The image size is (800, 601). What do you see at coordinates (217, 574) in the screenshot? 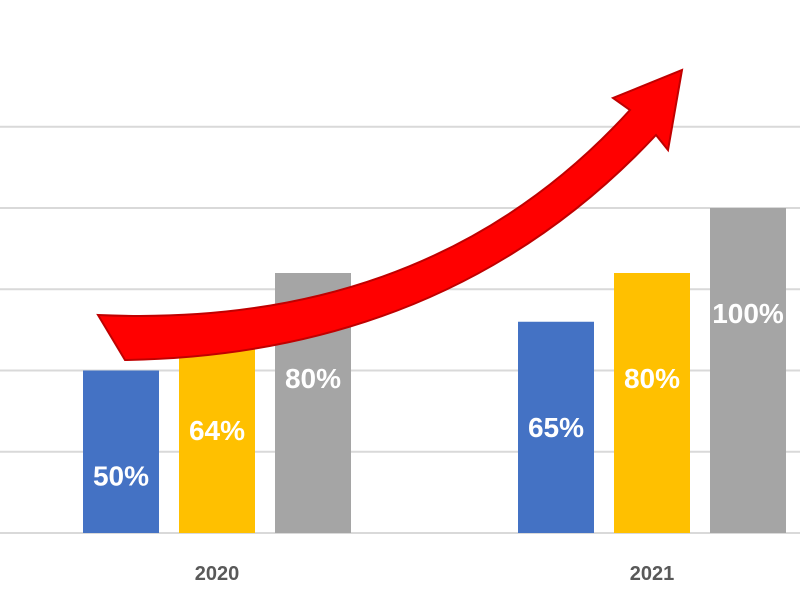
I see `category-label-2020: 2020` at bounding box center [217, 574].